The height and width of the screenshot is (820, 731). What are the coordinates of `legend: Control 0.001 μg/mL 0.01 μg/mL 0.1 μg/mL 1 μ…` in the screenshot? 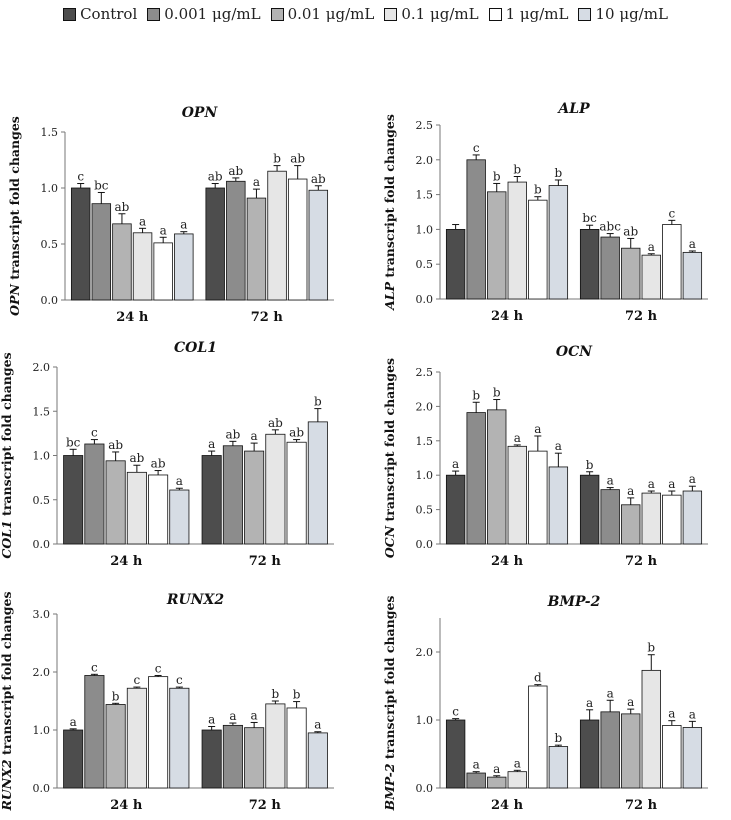 It's located at (365, 14).